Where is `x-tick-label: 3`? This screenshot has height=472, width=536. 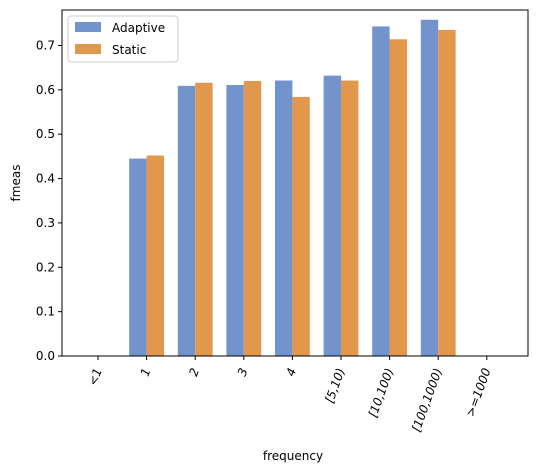 x-tick-label: 3 is located at coordinates (243, 372).